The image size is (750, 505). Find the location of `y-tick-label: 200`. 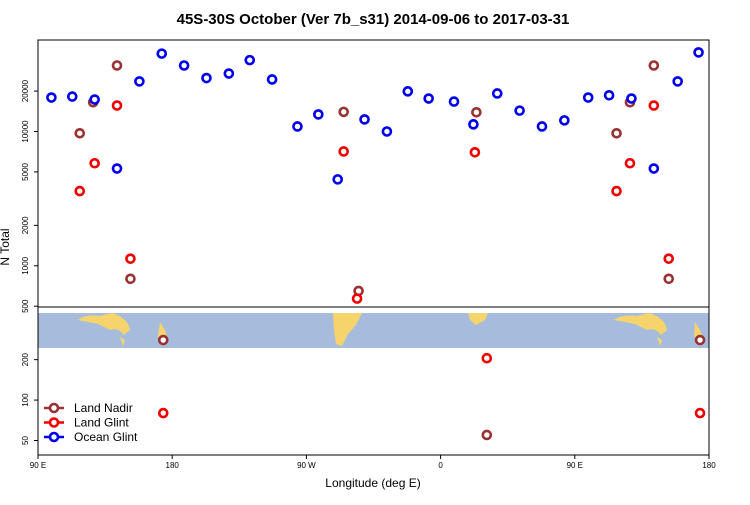

y-tick-label: 200 is located at coordinates (25, 359).